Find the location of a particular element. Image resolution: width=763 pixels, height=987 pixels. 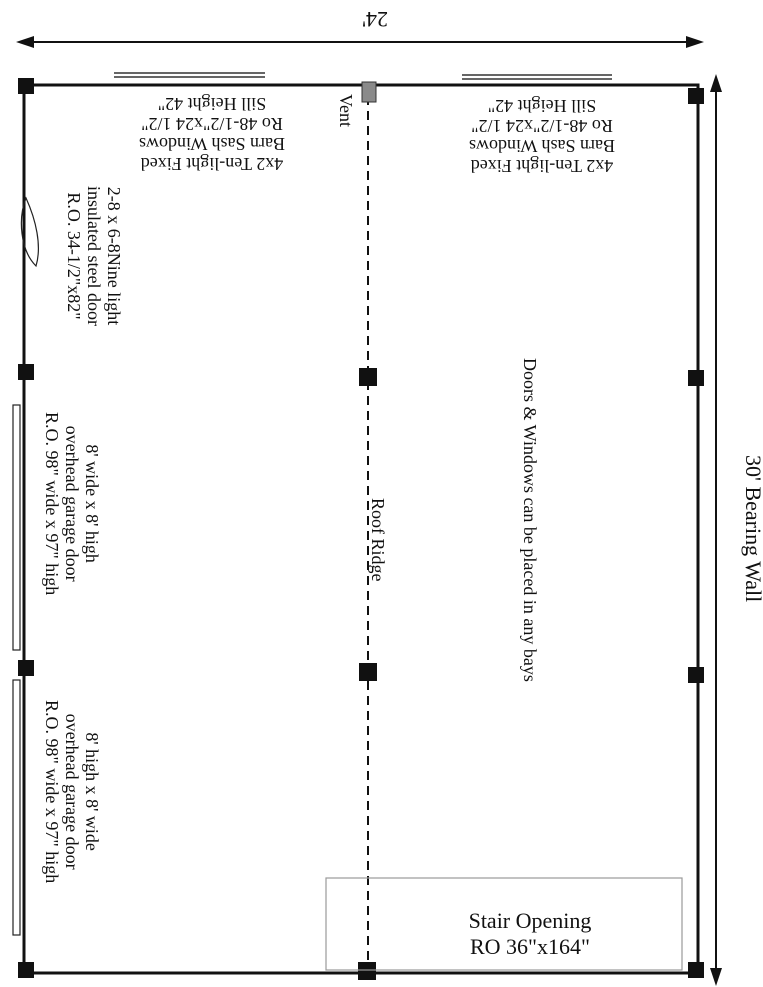

width-dimension-label: 24' is located at coordinates (375, 19).